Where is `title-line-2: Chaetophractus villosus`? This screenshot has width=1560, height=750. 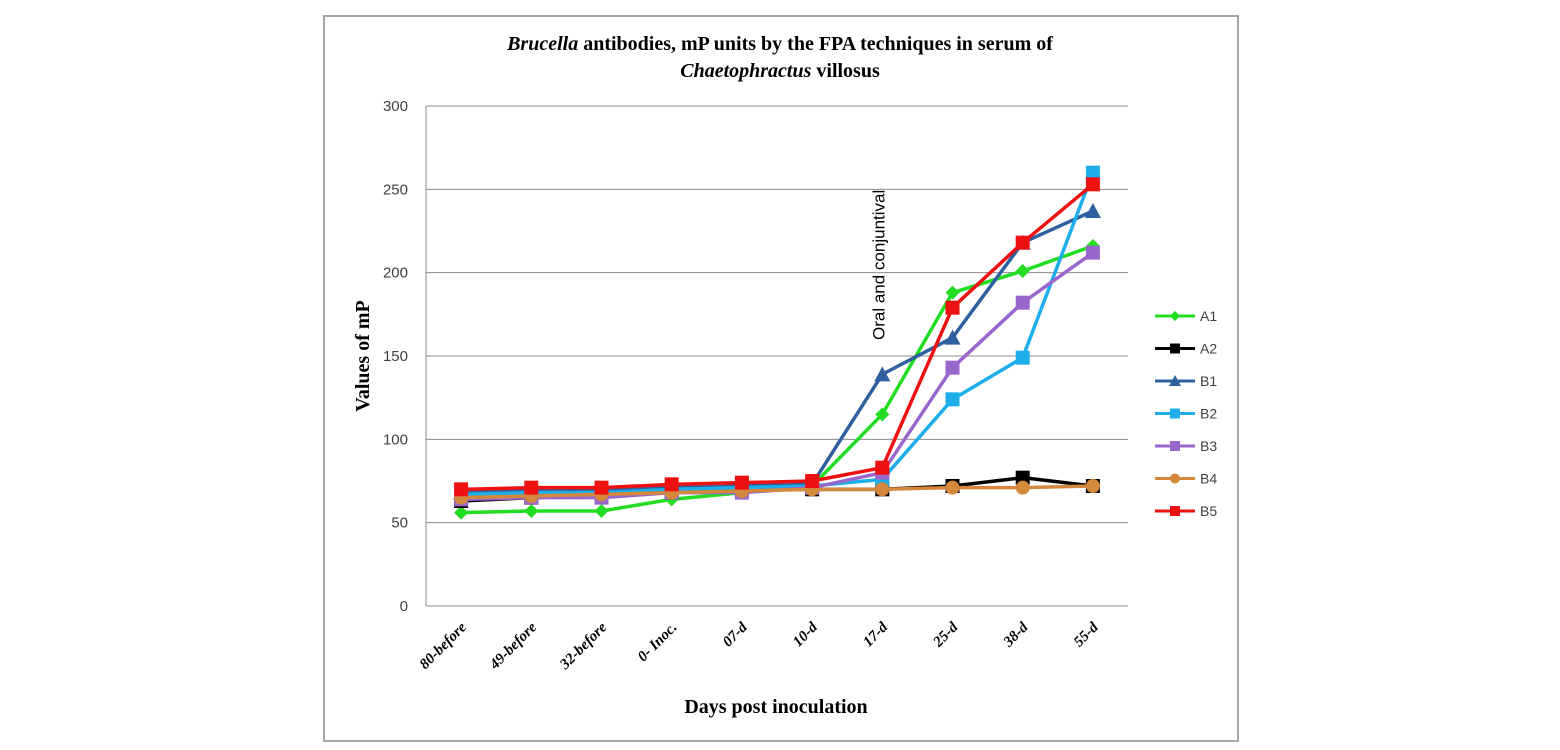 title-line-2: Chaetophractus villosus is located at coordinates (780, 71).